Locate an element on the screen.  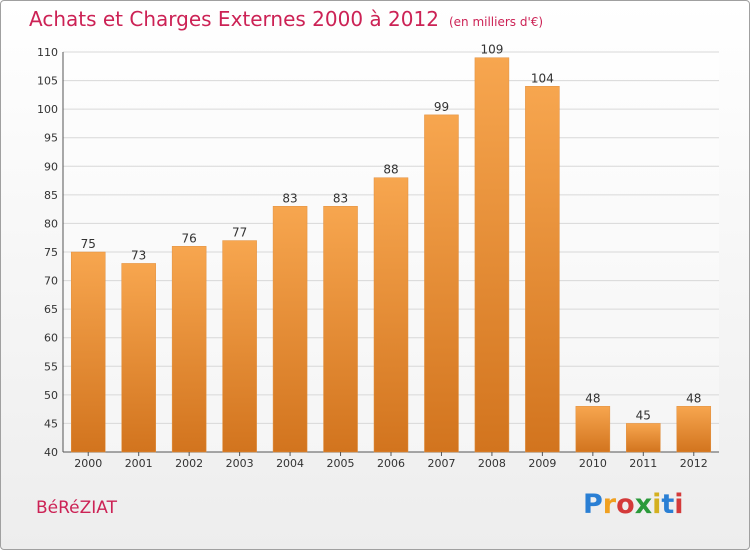
y-tick-label: 90 is located at coordinates (51, 166).